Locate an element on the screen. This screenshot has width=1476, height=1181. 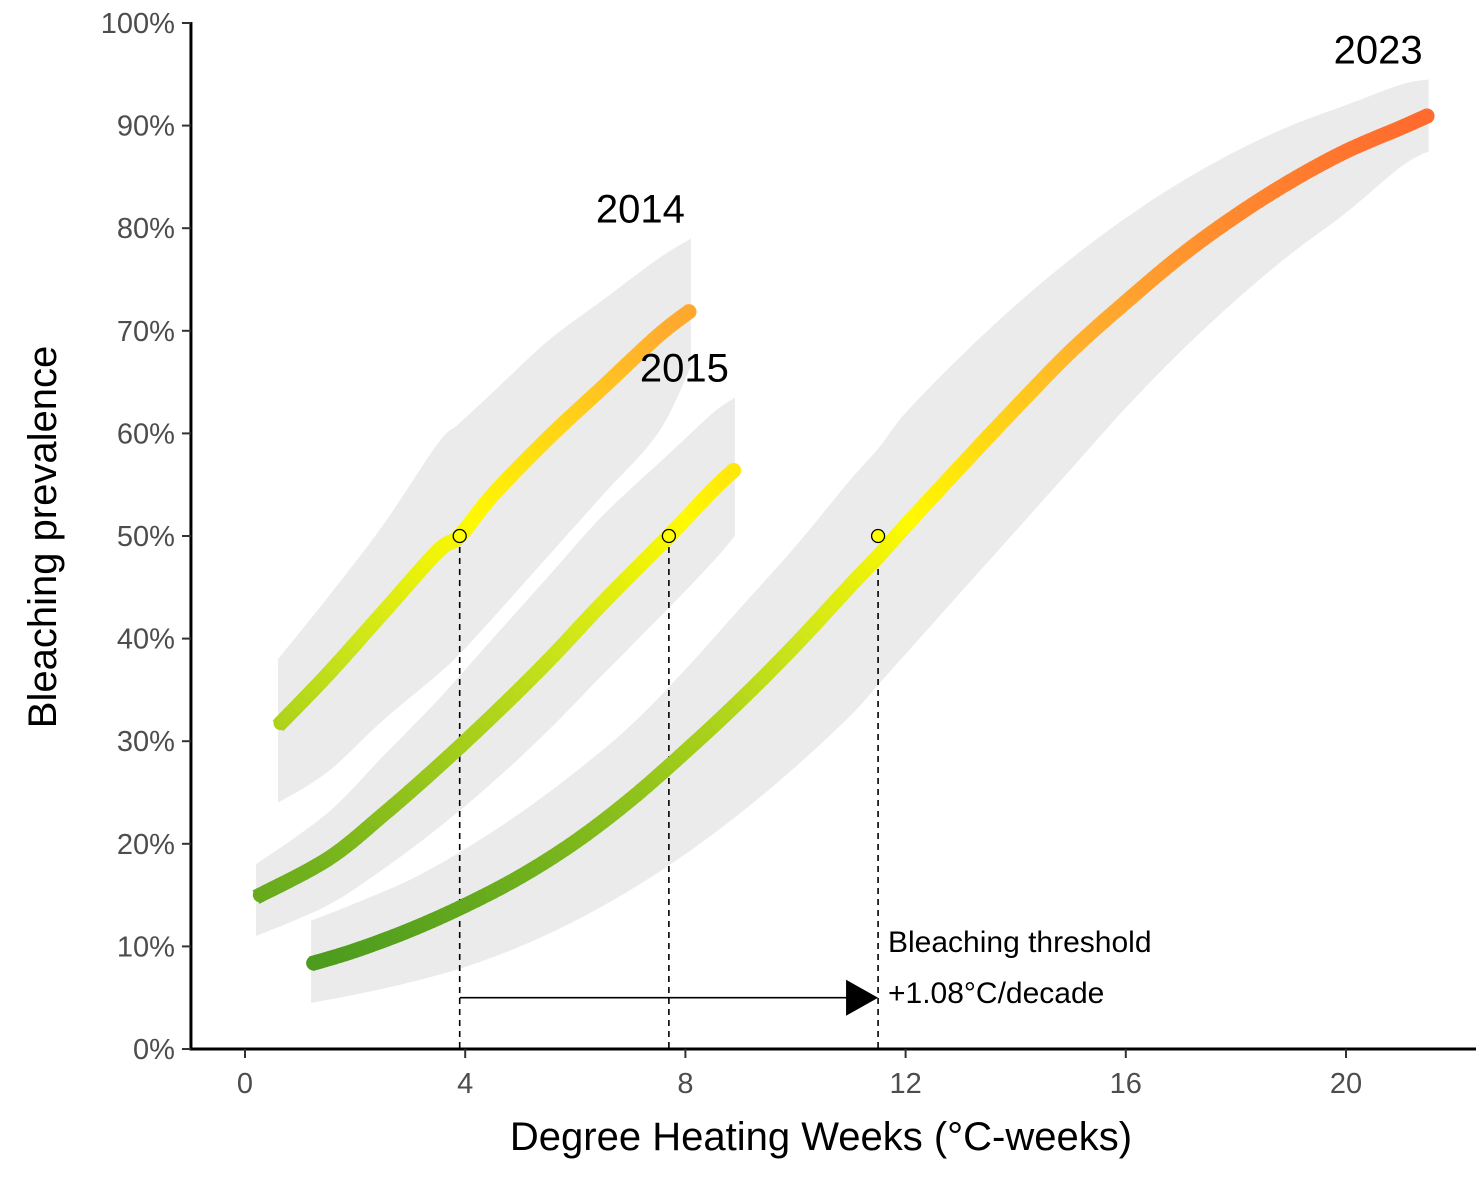
y-axis-title: Bleaching prevalence is located at coordinates (43, 537).